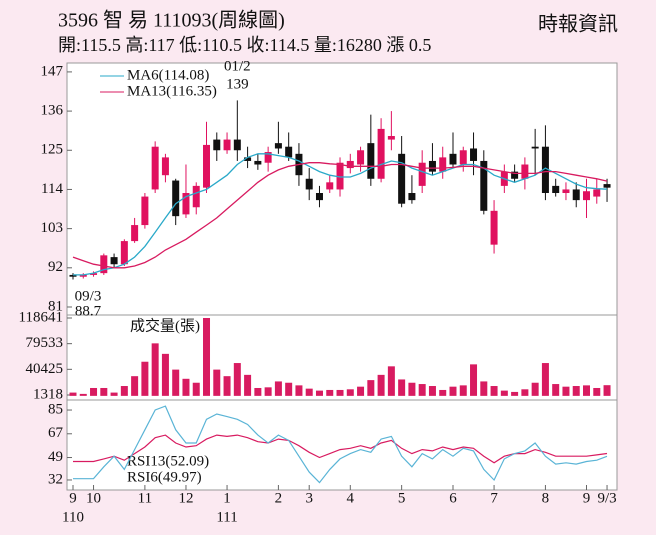 Image resolution: width=656 pixels, height=535 pixels. What do you see at coordinates (237, 84) in the screenshot?
I see `annotation: 139` at bounding box center [237, 84].